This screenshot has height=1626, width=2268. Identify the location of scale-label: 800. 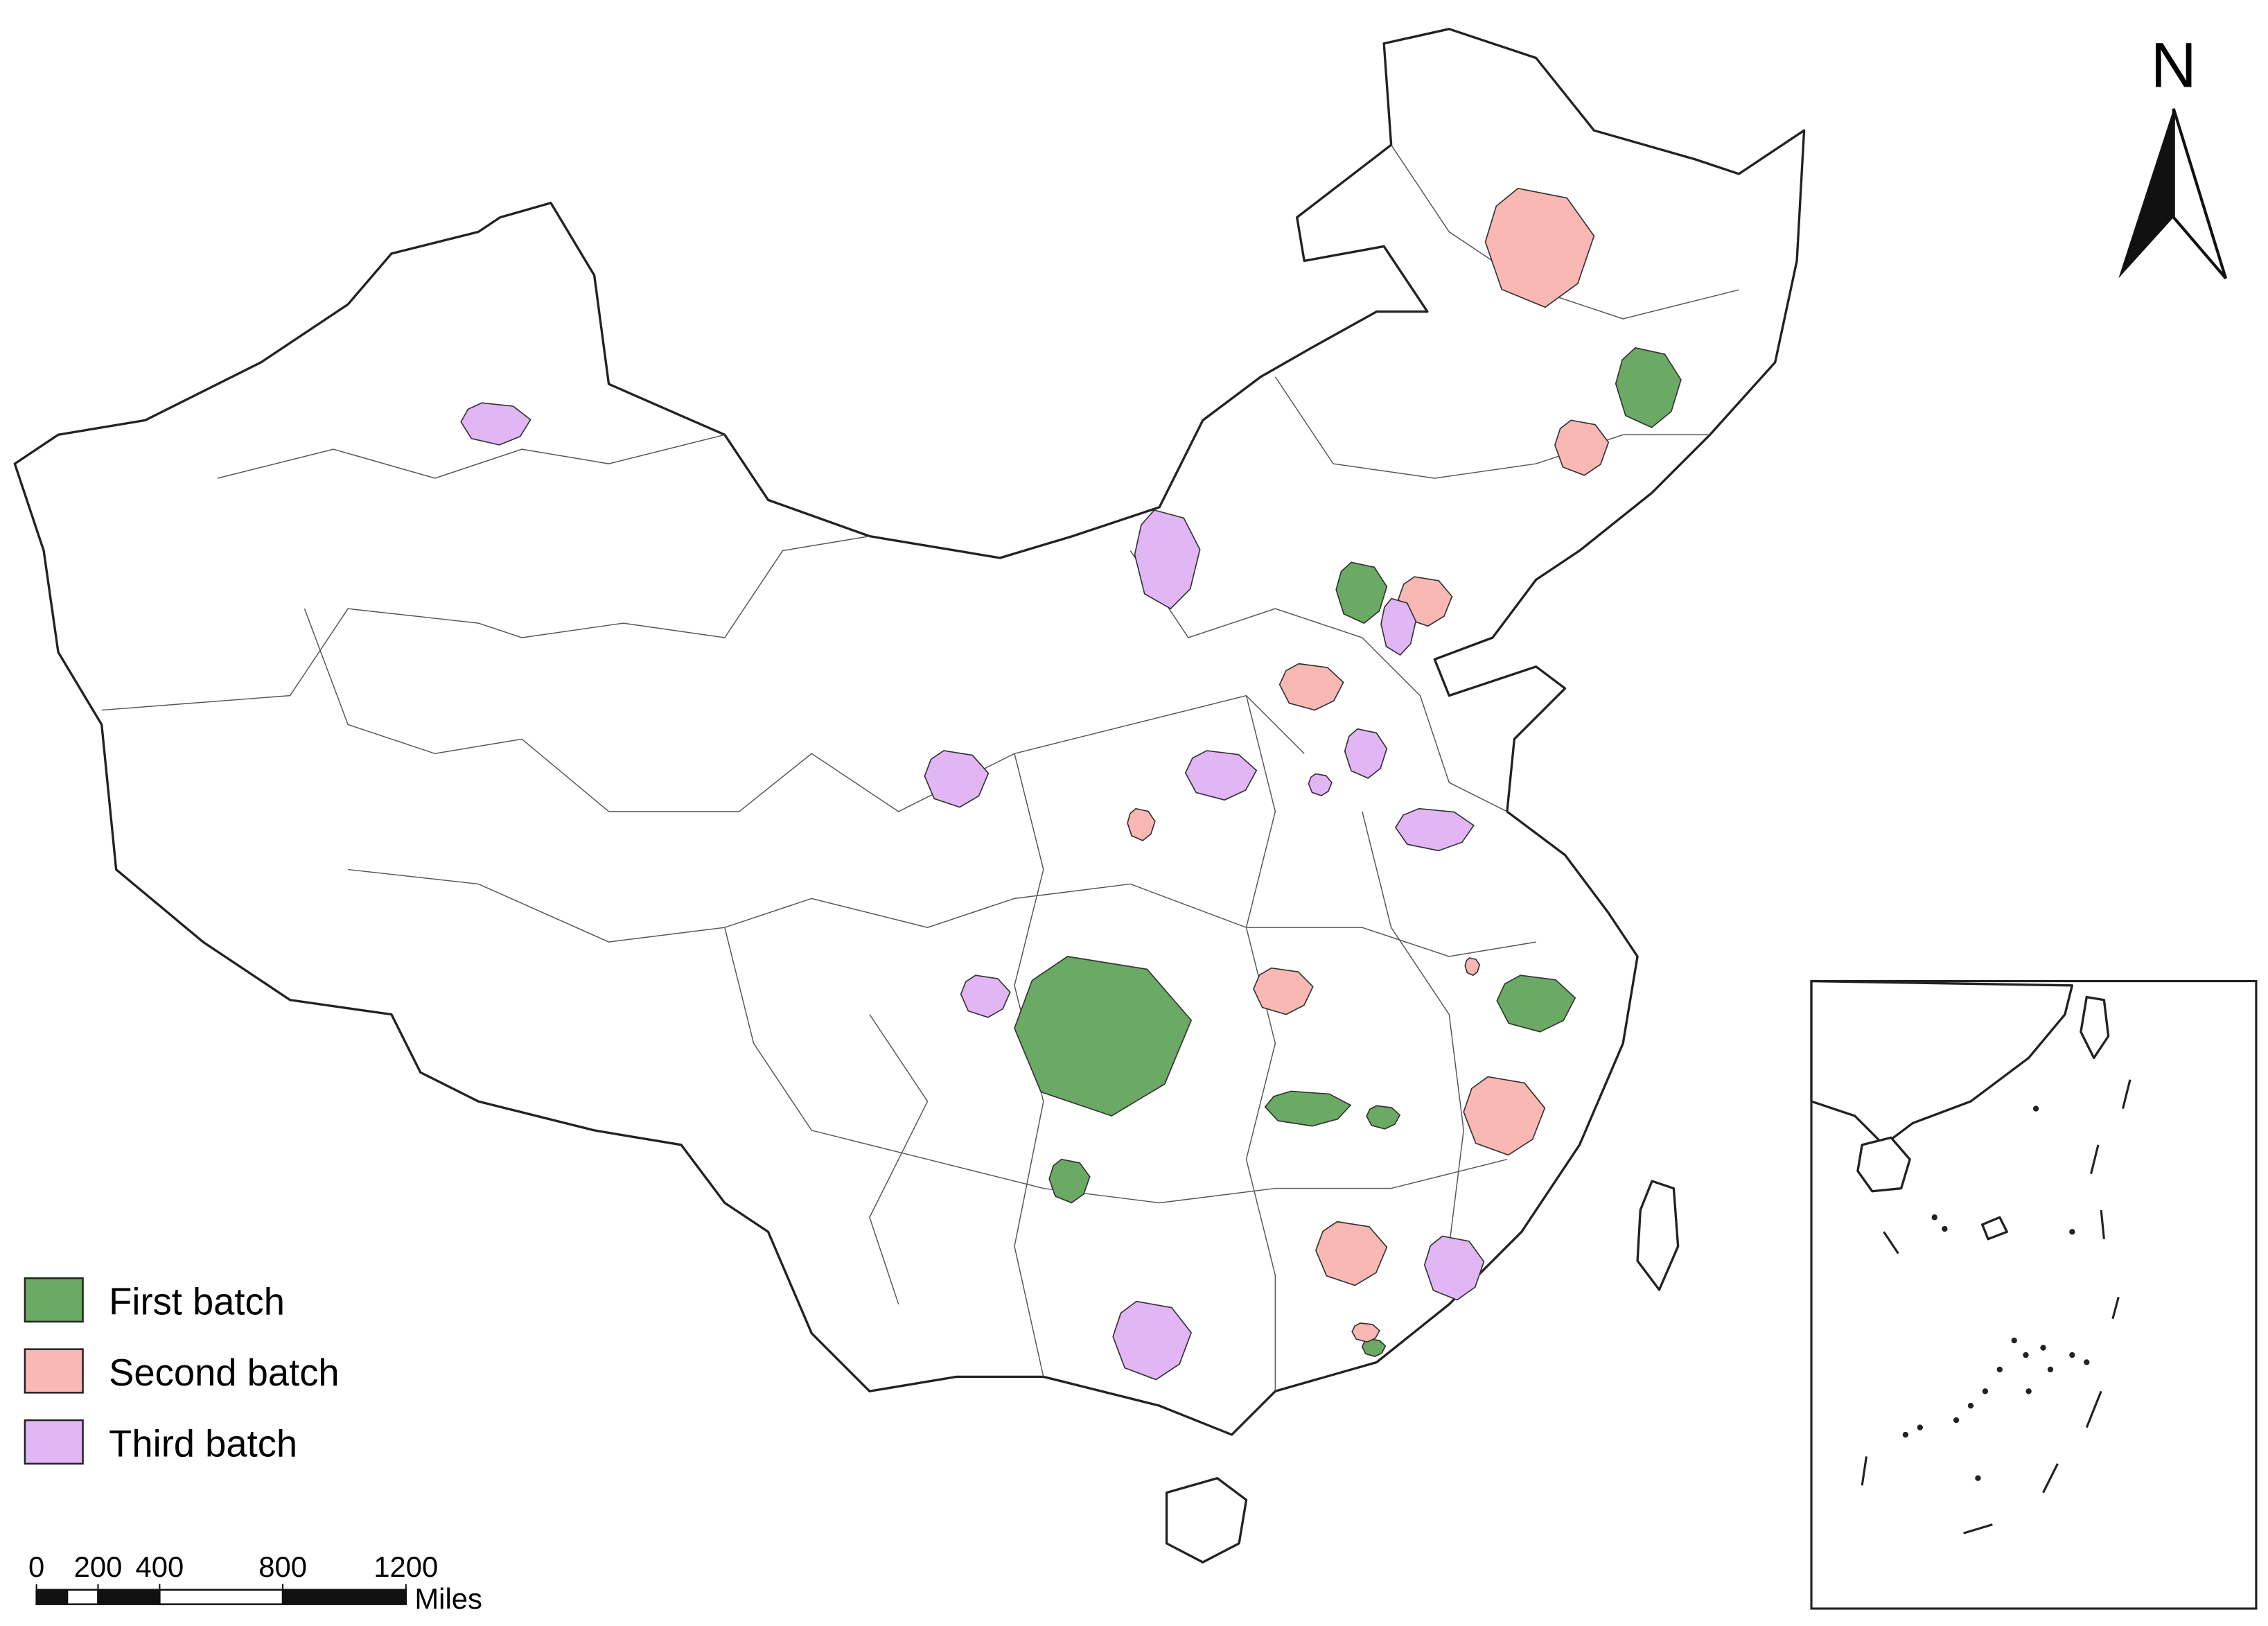
(282, 1567).